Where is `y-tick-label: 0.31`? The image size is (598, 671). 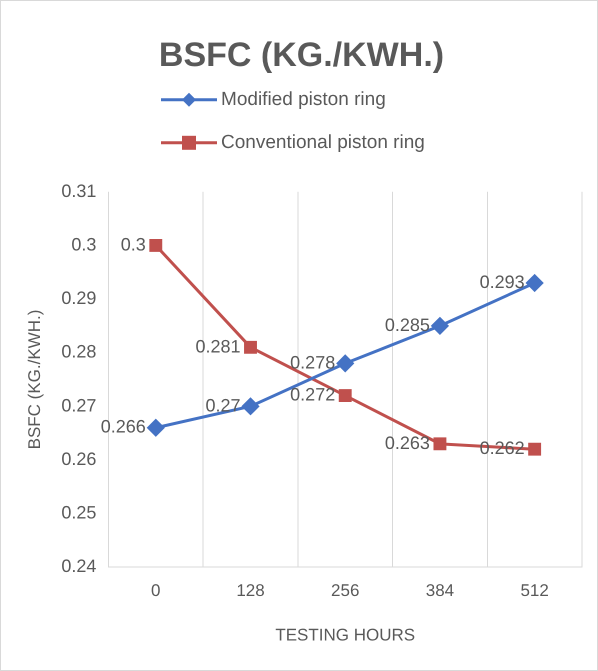
y-tick-label: 0.31 is located at coordinates (78, 190).